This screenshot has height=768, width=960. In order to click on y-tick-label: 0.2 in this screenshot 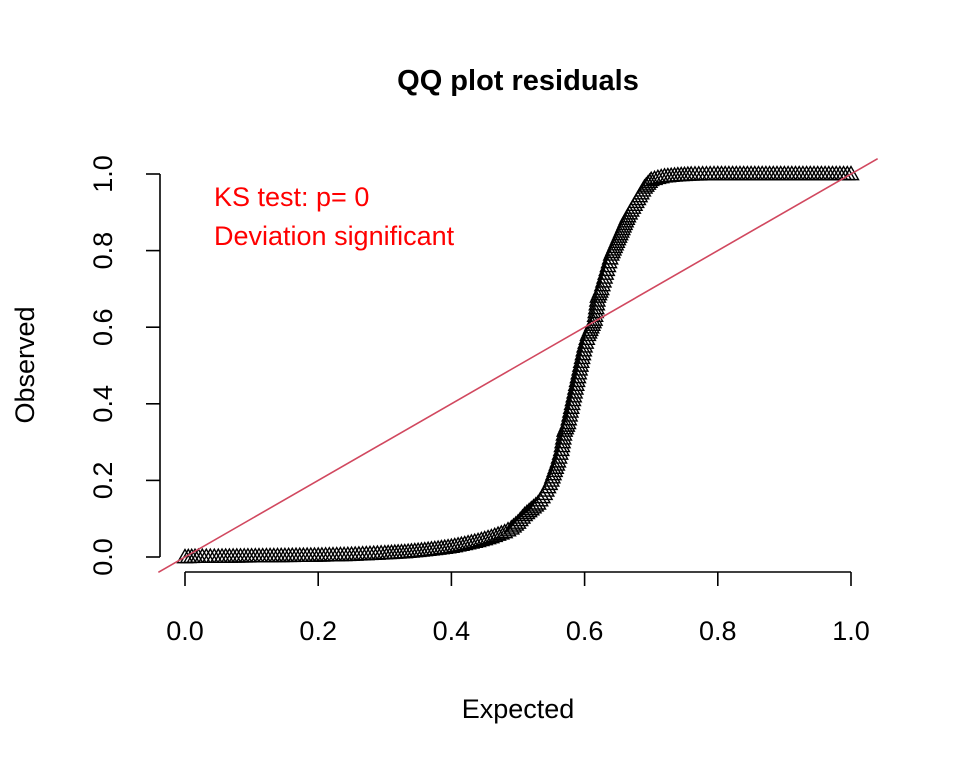, I will do `click(103, 481)`.